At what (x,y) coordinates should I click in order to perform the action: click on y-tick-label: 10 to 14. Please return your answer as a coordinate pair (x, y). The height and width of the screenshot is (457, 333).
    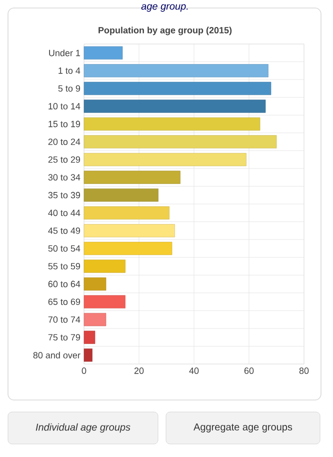
    Looking at the image, I should click on (64, 106).